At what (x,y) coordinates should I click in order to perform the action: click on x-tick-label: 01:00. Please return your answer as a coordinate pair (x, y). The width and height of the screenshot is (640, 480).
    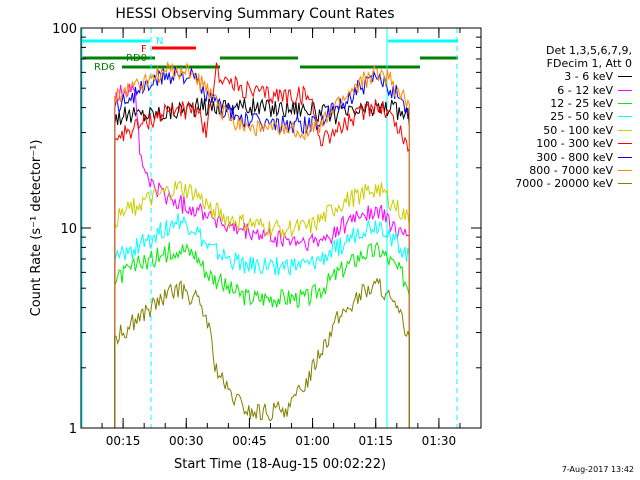
    Looking at the image, I should click on (312, 441).